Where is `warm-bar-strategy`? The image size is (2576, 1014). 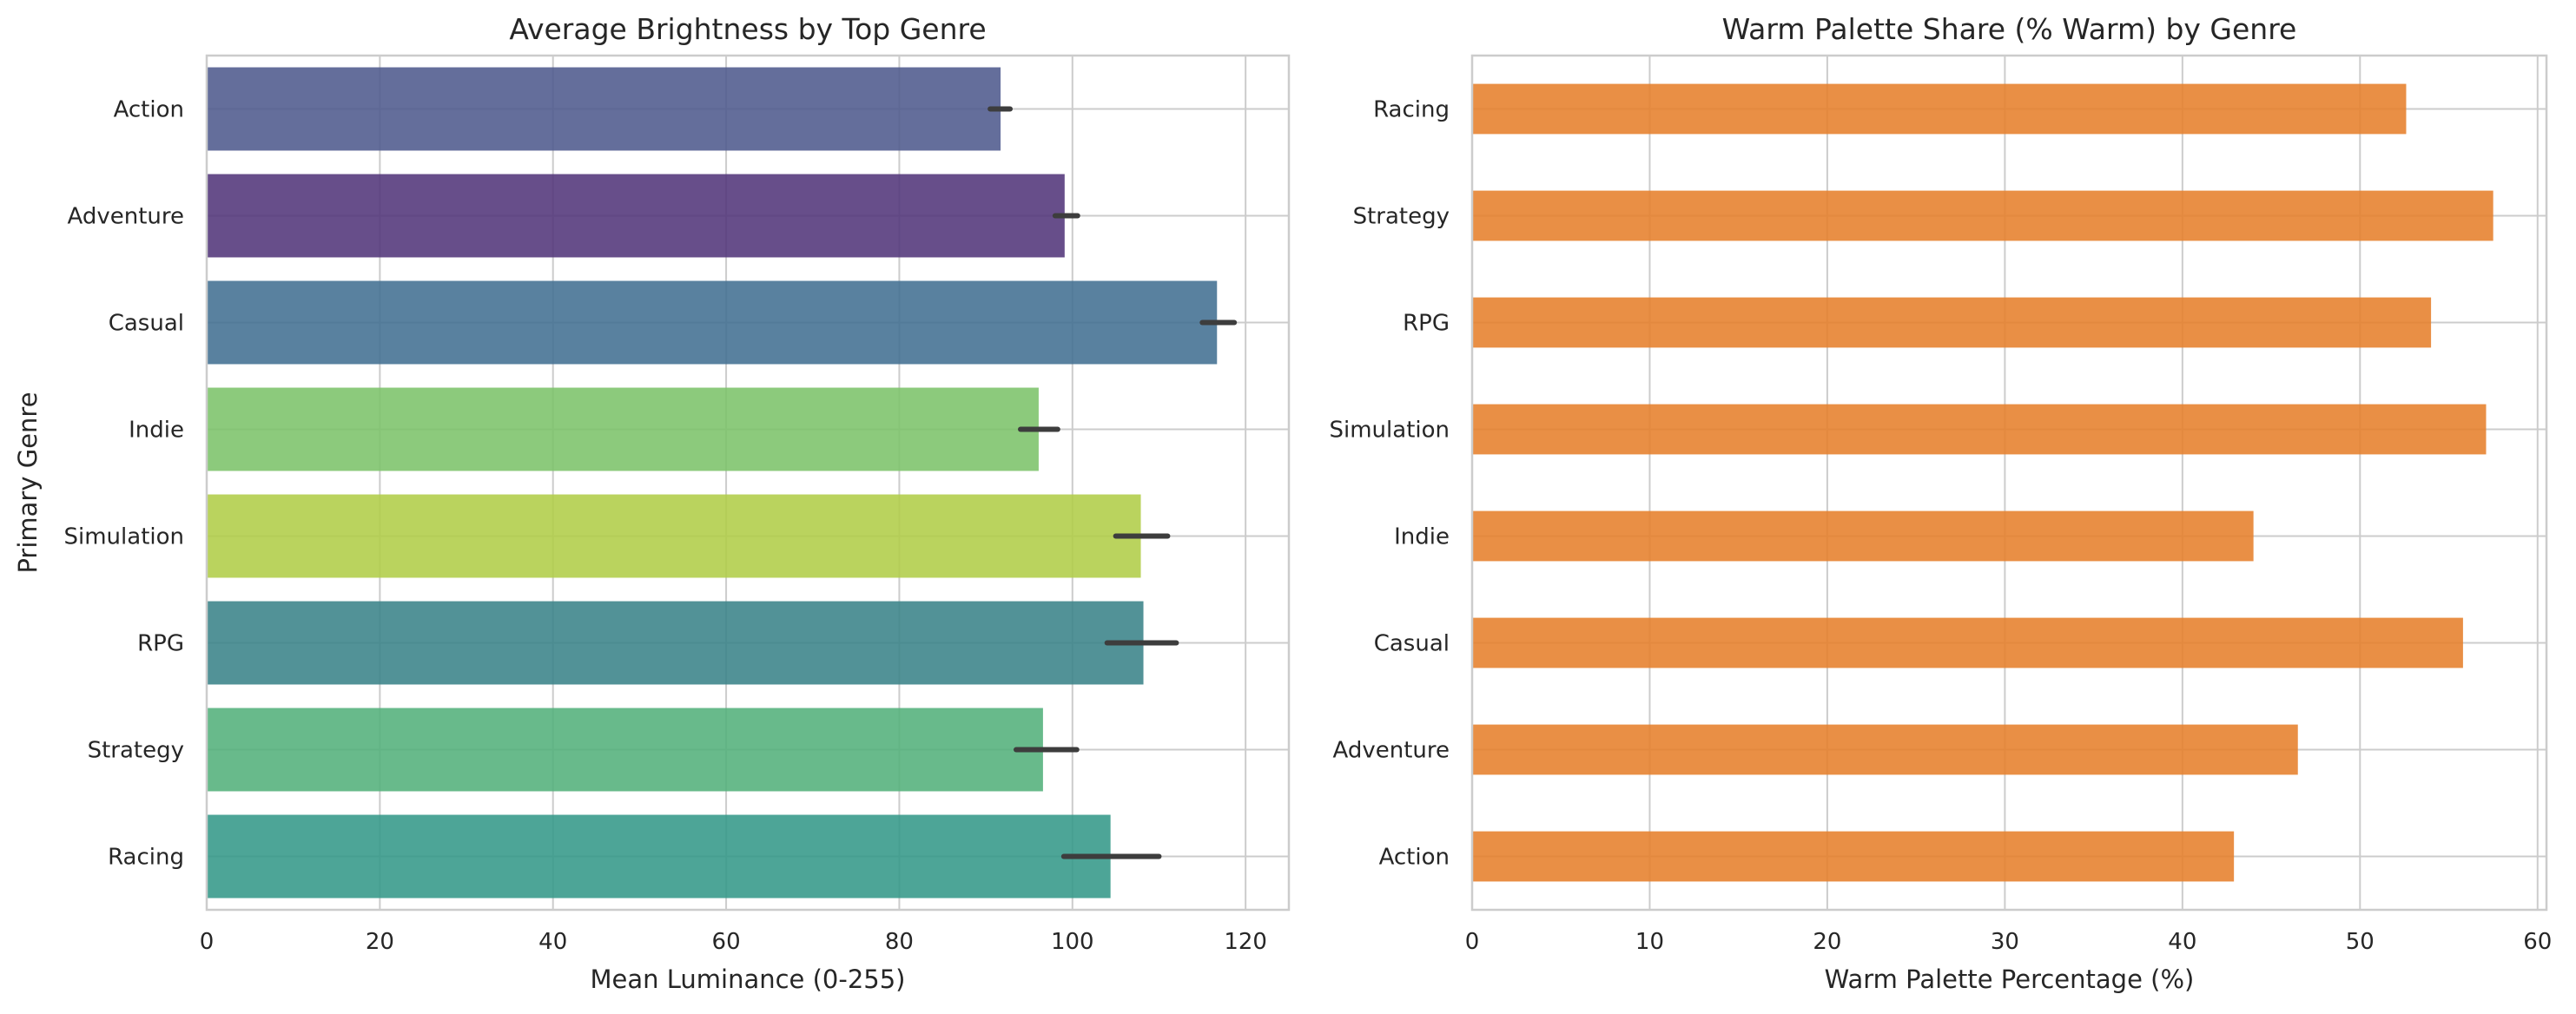 warm-bar-strategy is located at coordinates (1982, 216).